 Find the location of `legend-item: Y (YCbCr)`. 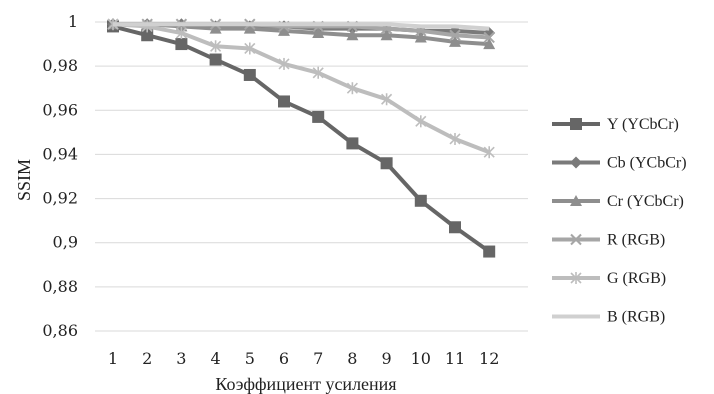

legend-item: Y (YCbCr) is located at coordinates (615, 124).